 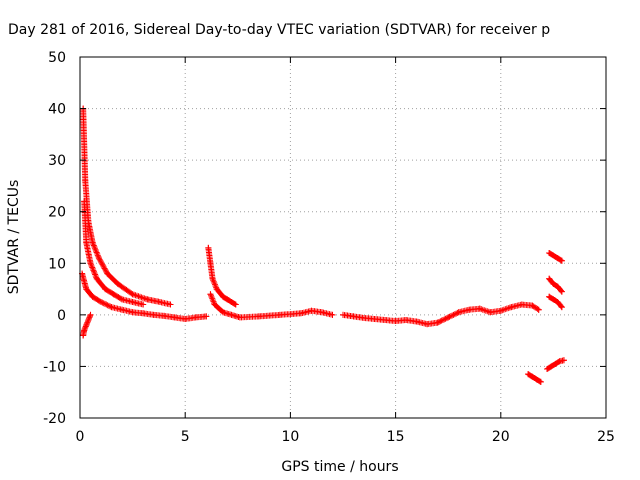 What do you see at coordinates (14, 237) in the screenshot?
I see `y-axis-label: SDTVAR / TECUs` at bounding box center [14, 237].